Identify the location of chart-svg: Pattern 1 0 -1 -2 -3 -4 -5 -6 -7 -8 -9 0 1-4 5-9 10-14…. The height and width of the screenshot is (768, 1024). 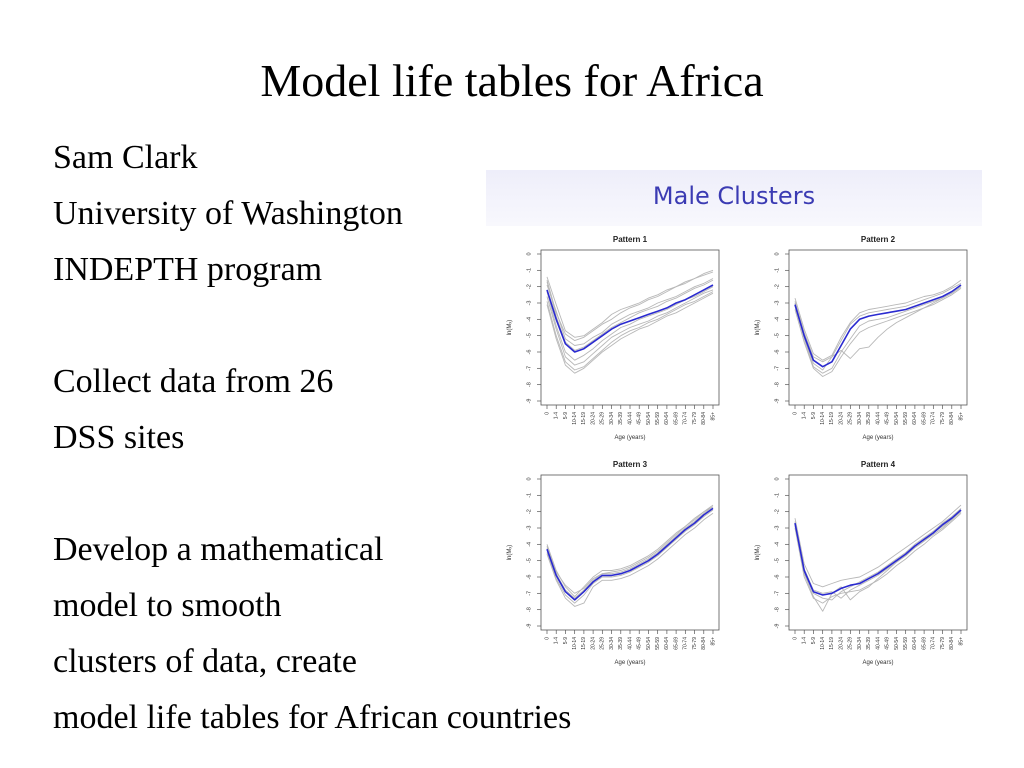
(613, 338).